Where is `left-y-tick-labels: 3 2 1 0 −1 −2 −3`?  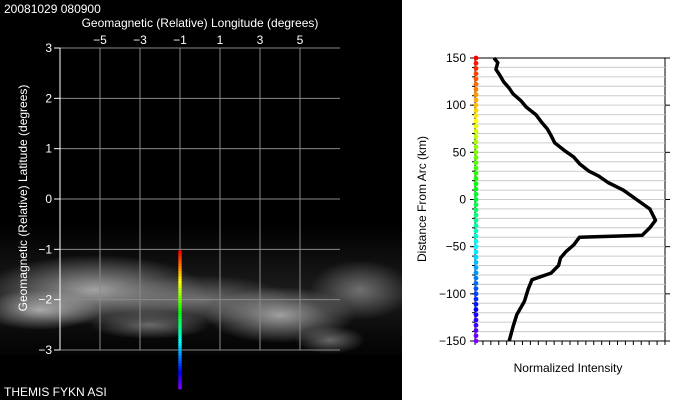
left-y-tick-labels: 3 2 1 0 −1 −2 −3 is located at coordinates (45, 199).